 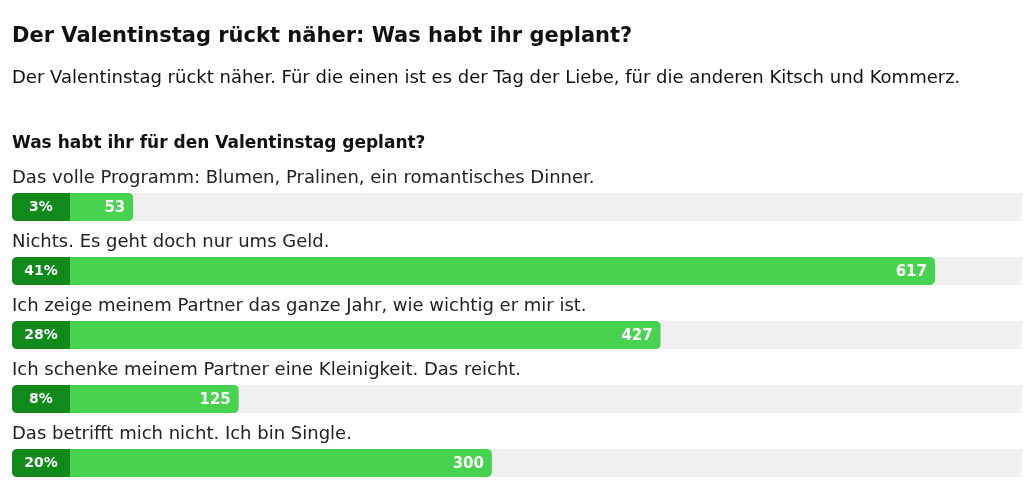 I want to click on annotation: 300, so click(x=468, y=463).